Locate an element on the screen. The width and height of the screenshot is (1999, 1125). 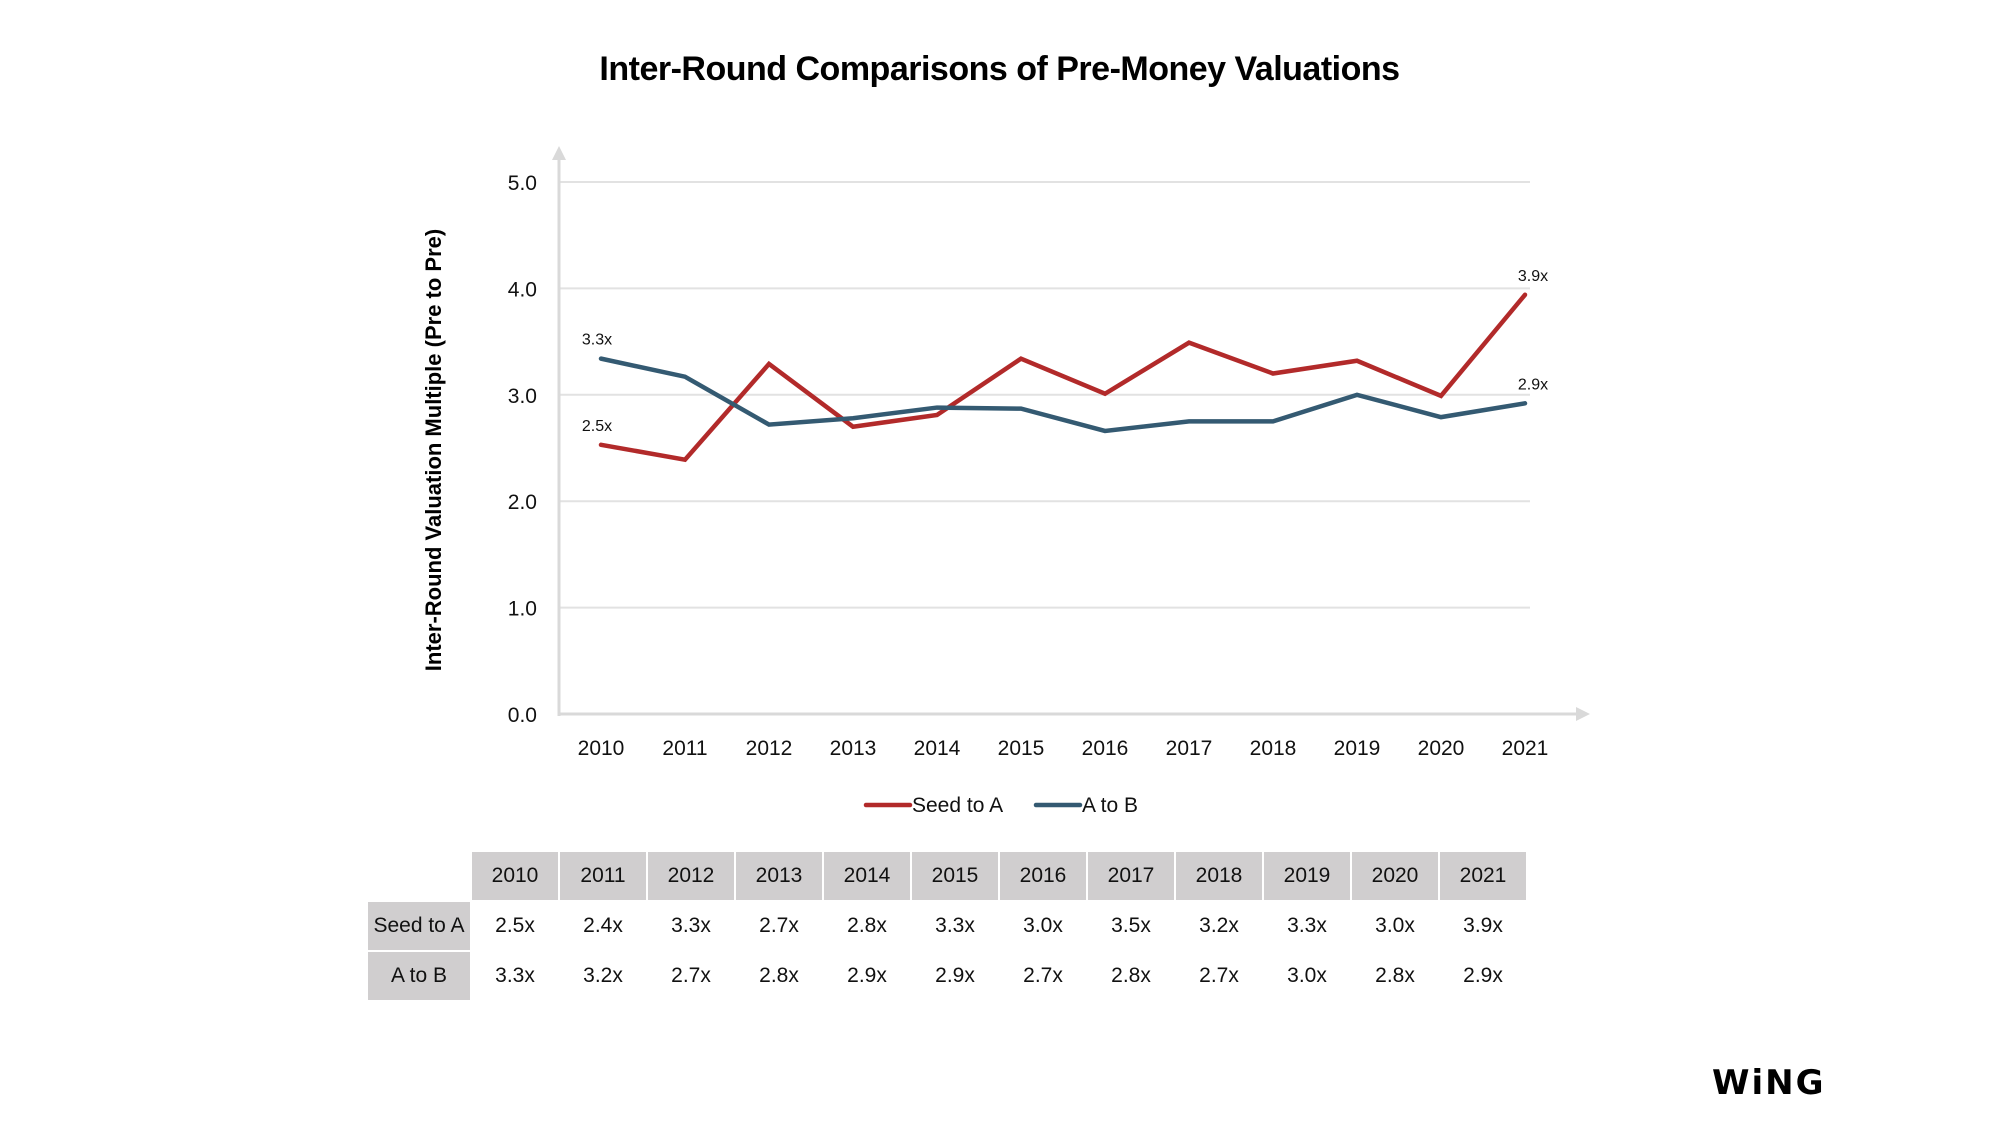
series-lines is located at coordinates (1063, 377).